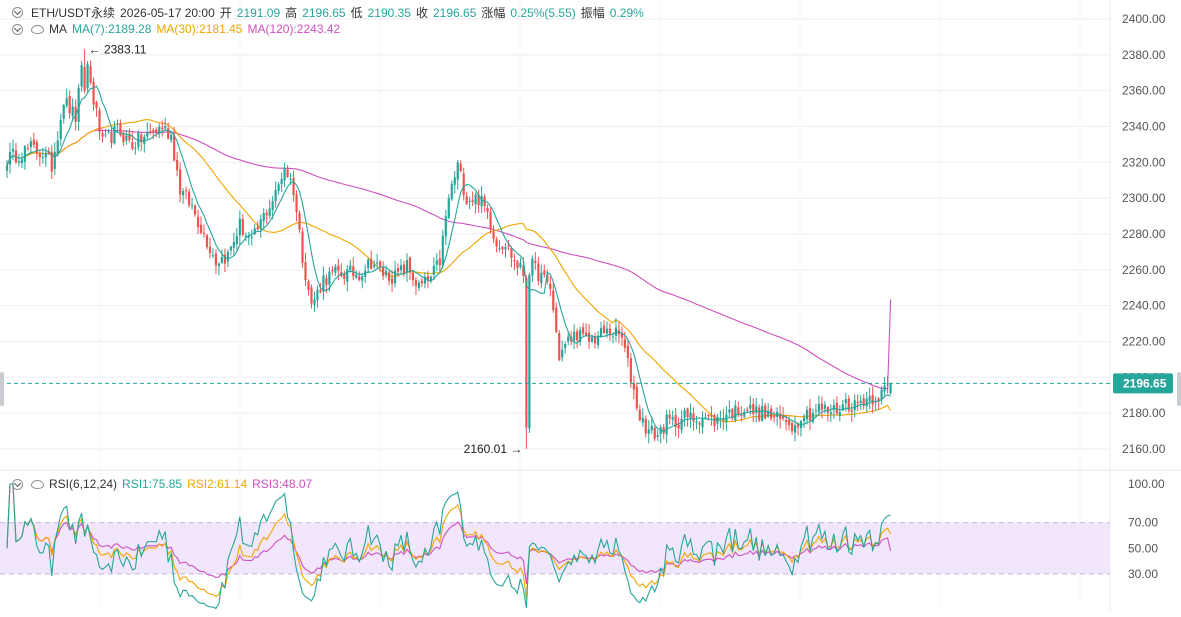 The height and width of the screenshot is (617, 1181). I want to click on close-value: 2196.65, so click(455, 12).